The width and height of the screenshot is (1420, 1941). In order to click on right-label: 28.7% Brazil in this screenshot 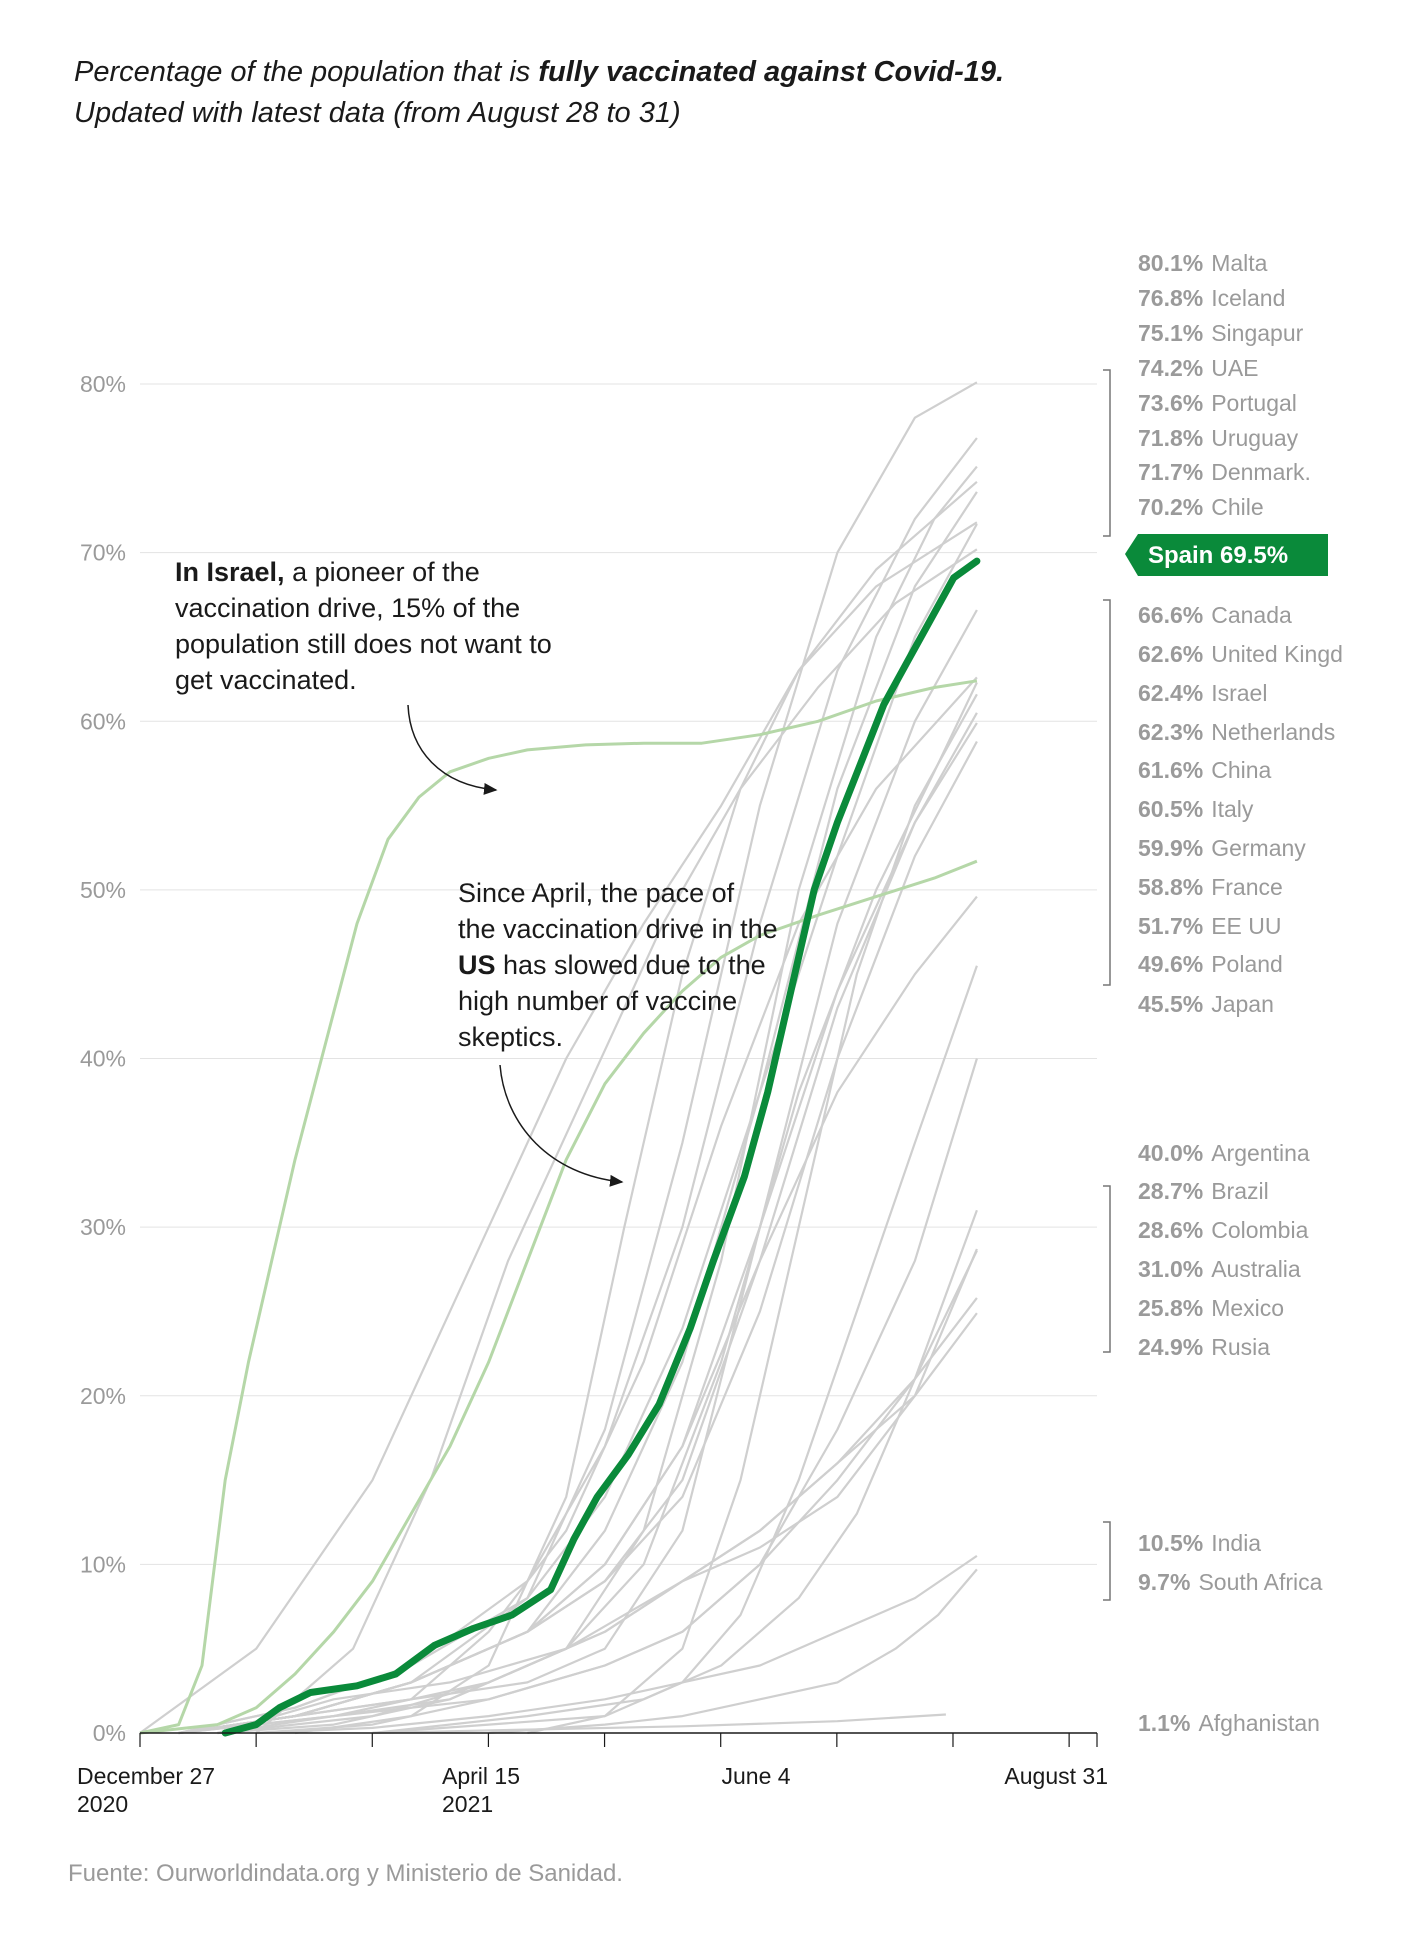, I will do `click(1203, 1191)`.